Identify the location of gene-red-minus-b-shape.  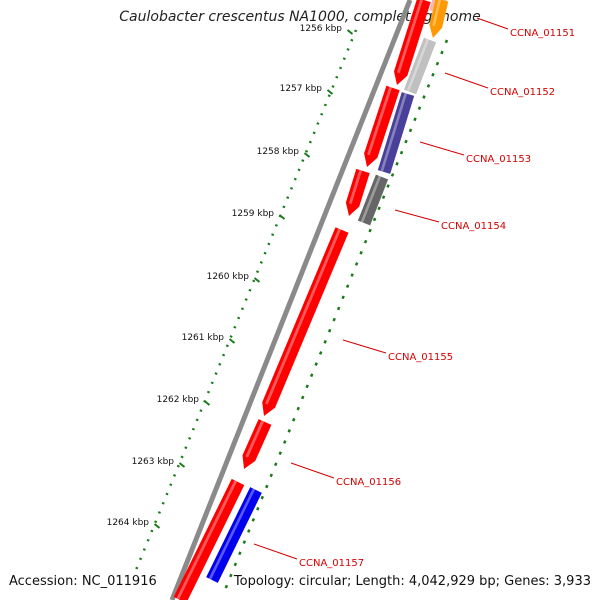
(357, 192).